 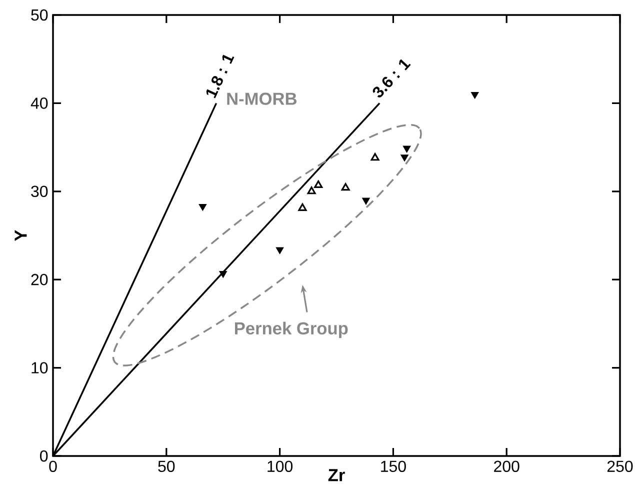 I want to click on annotation: Pernek Group, so click(x=291, y=330).